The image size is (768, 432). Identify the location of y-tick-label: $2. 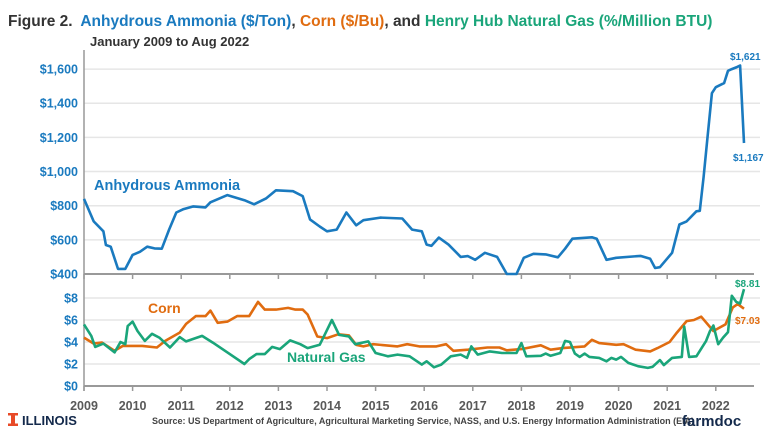
(71, 365).